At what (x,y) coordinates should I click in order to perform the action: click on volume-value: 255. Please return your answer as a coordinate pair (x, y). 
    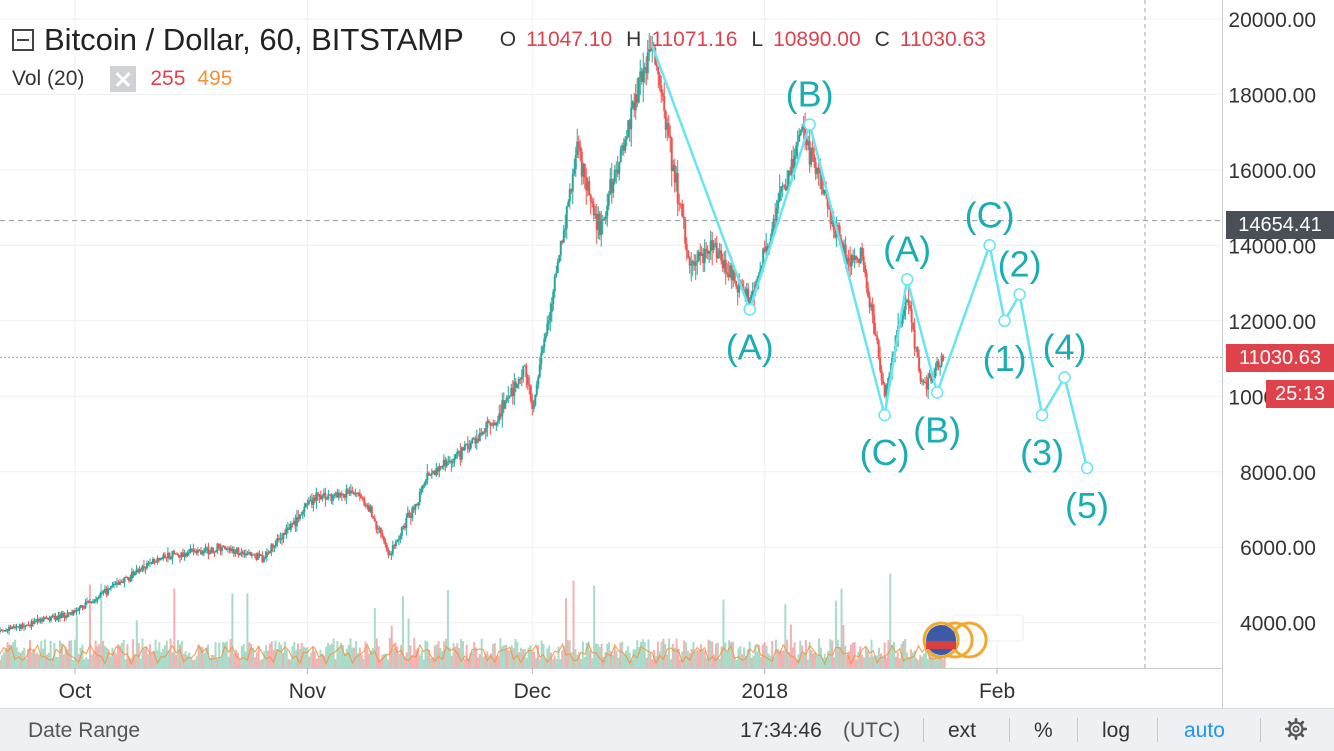
    Looking at the image, I should click on (168, 78).